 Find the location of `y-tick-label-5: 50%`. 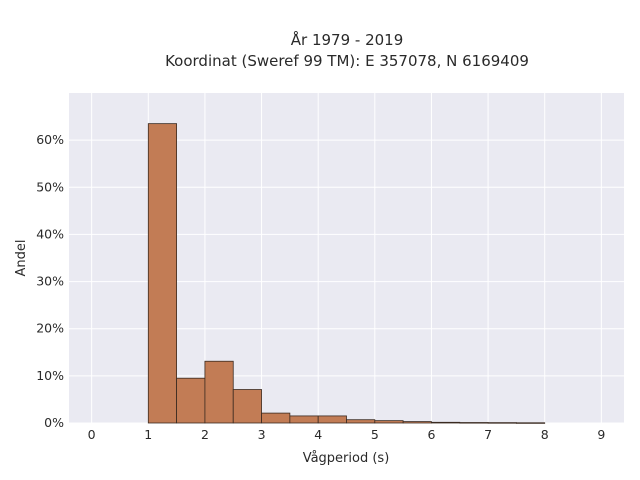

y-tick-label-5: 50% is located at coordinates (50, 186).